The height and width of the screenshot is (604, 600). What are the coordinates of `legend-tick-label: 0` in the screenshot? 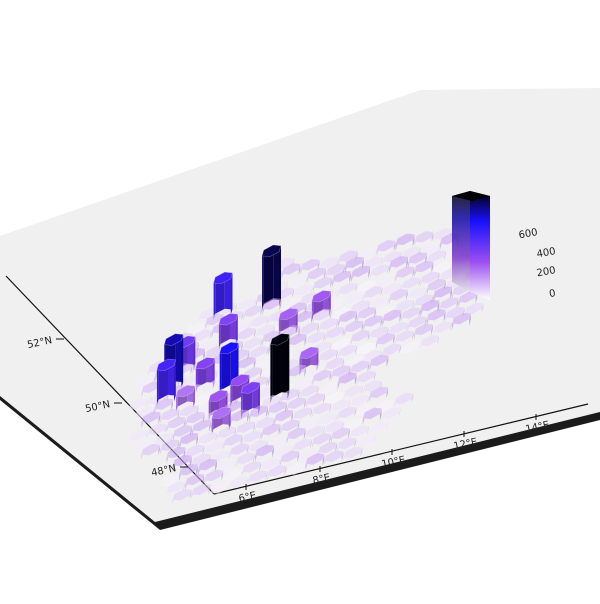 It's located at (552, 294).